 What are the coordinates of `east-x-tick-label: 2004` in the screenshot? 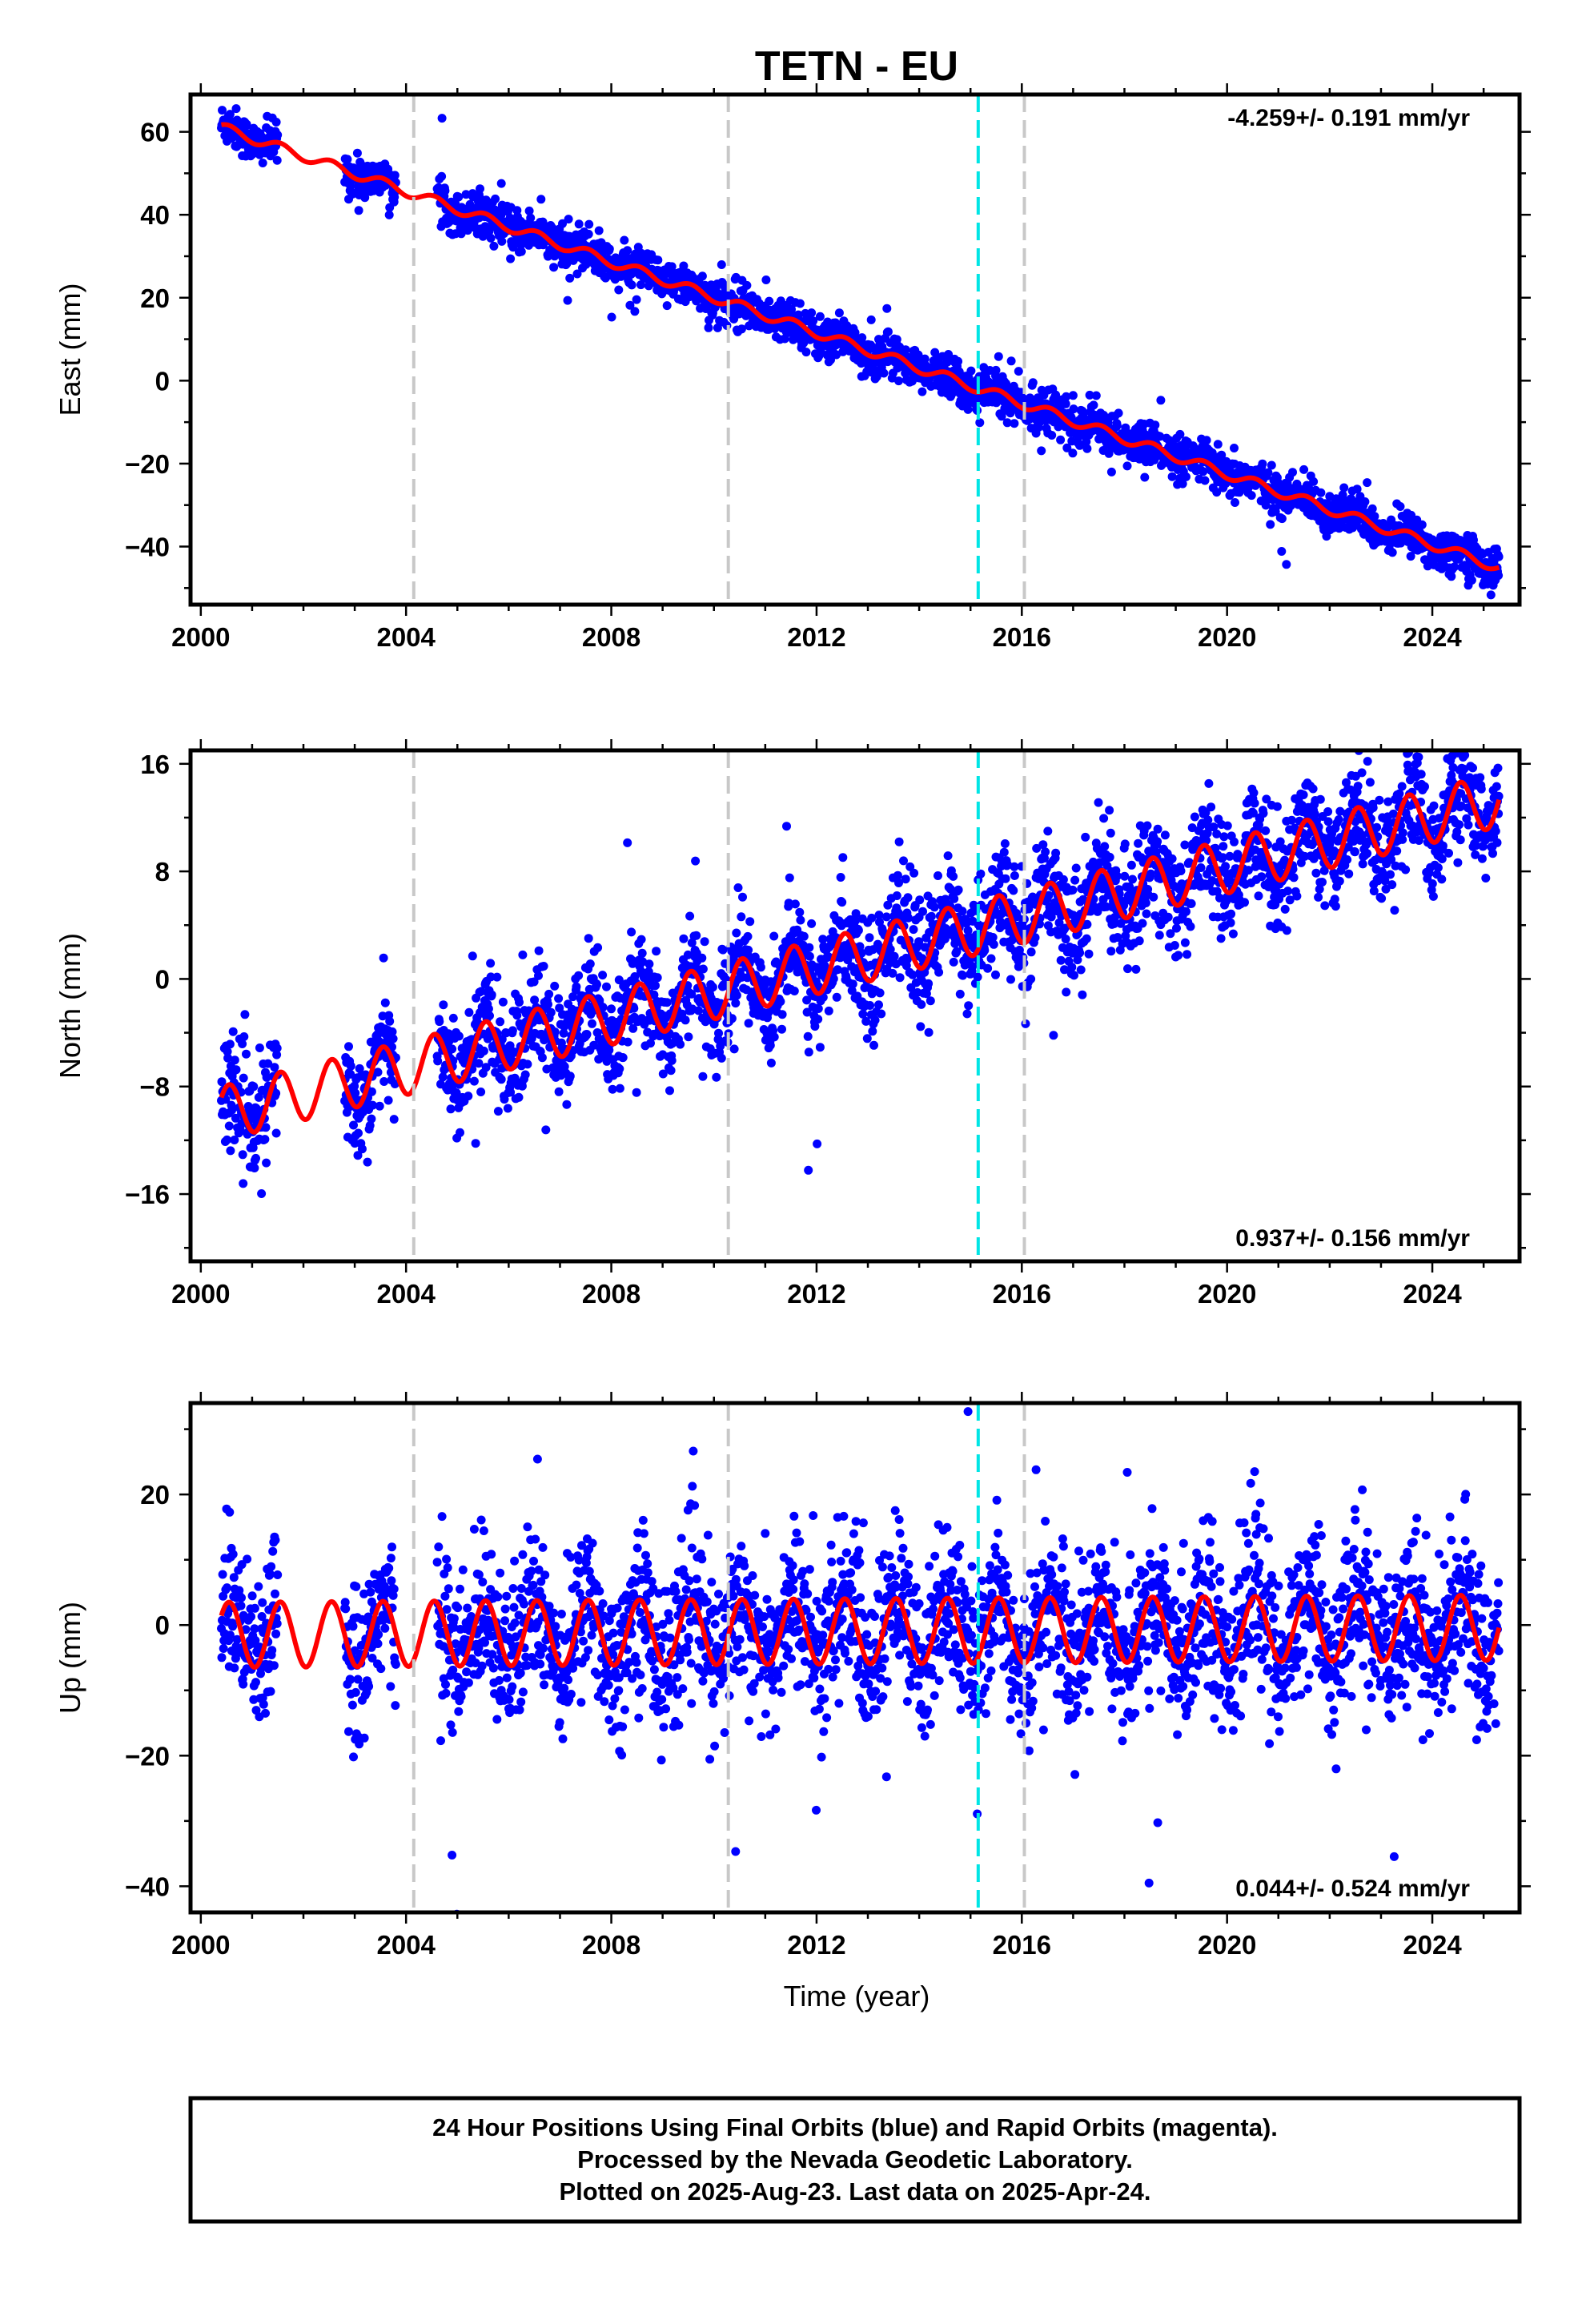 It's located at (406, 637).